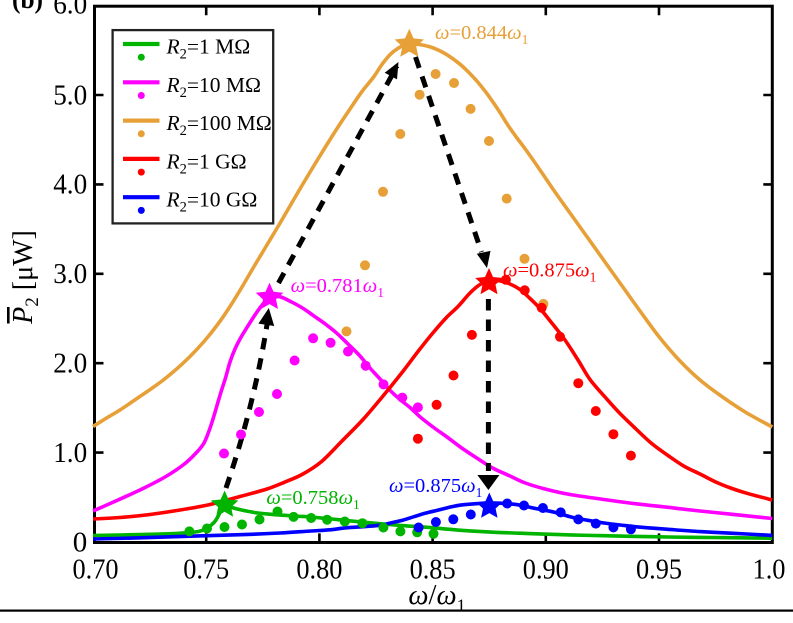  What do you see at coordinates (546, 570) in the screenshot?
I see `svg-text: 0.90` at bounding box center [546, 570].